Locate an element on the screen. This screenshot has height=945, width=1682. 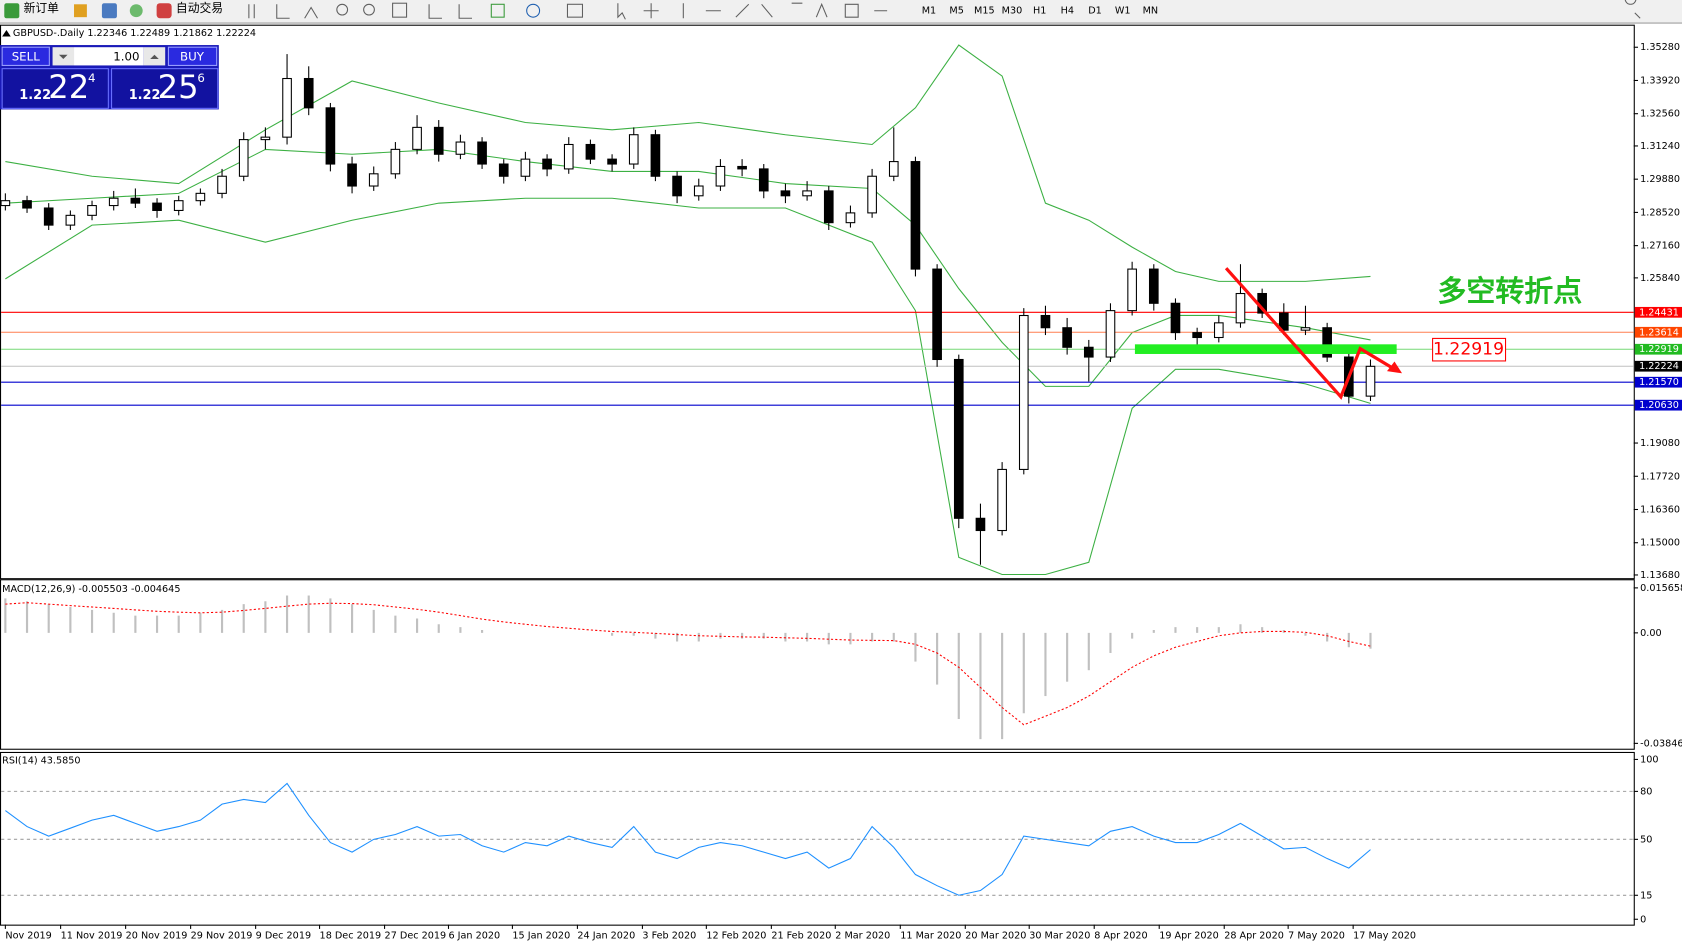
auto-trading-button: 自动交易 is located at coordinates (199, 8).